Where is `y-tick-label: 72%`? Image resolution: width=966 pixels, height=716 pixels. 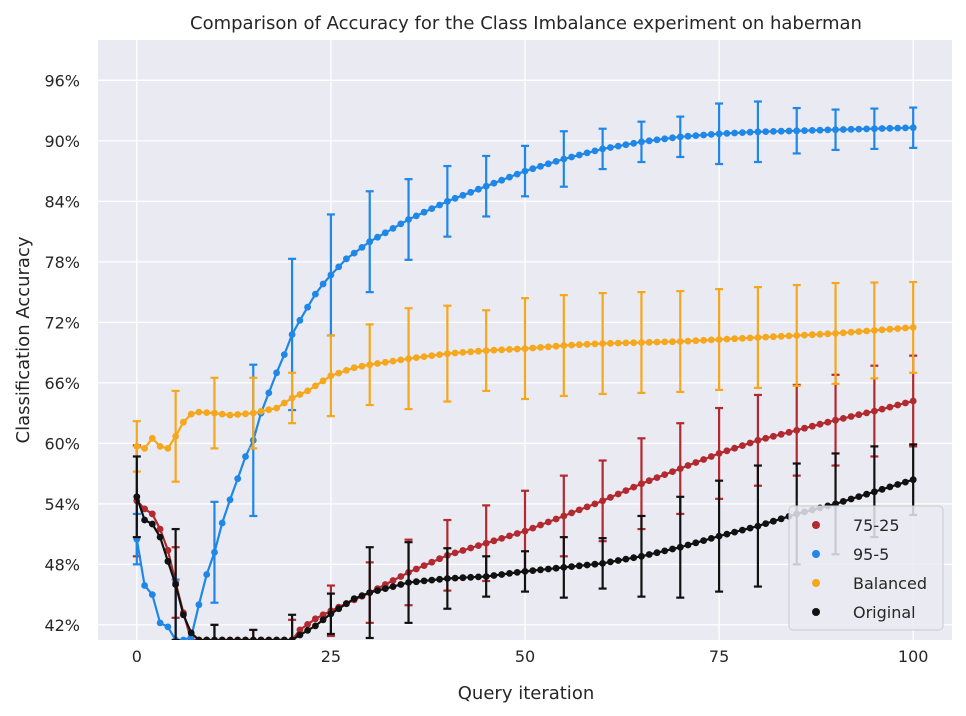
y-tick-label: 72% is located at coordinates (62, 322).